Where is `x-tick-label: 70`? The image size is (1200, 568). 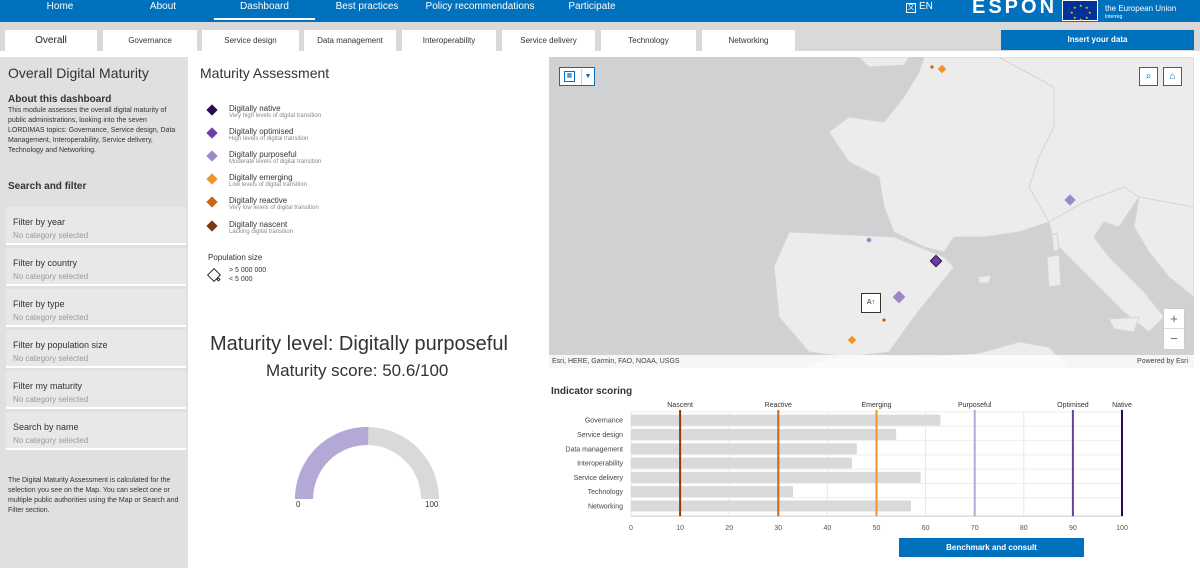
x-tick-label: 70 is located at coordinates (975, 528).